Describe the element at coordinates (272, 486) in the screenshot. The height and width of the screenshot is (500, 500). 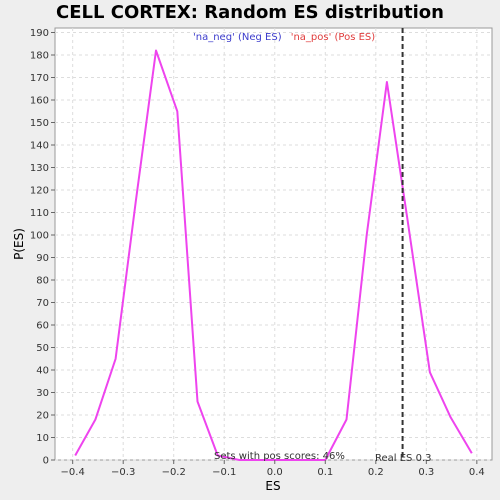
I see `x-axis-label: ES` at that location.